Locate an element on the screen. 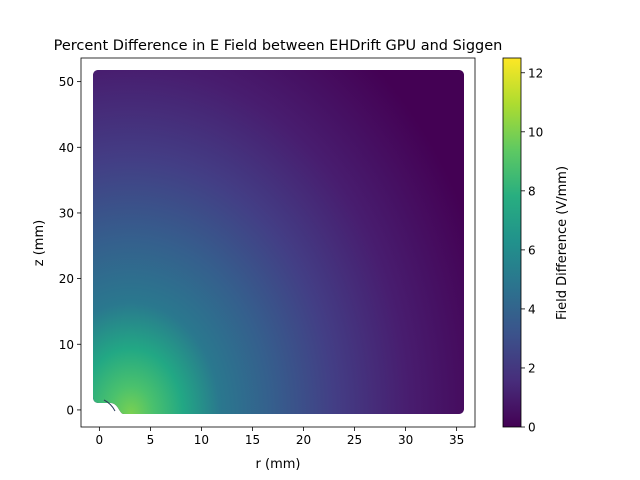  y-tick-label: 10 is located at coordinates (66, 345).